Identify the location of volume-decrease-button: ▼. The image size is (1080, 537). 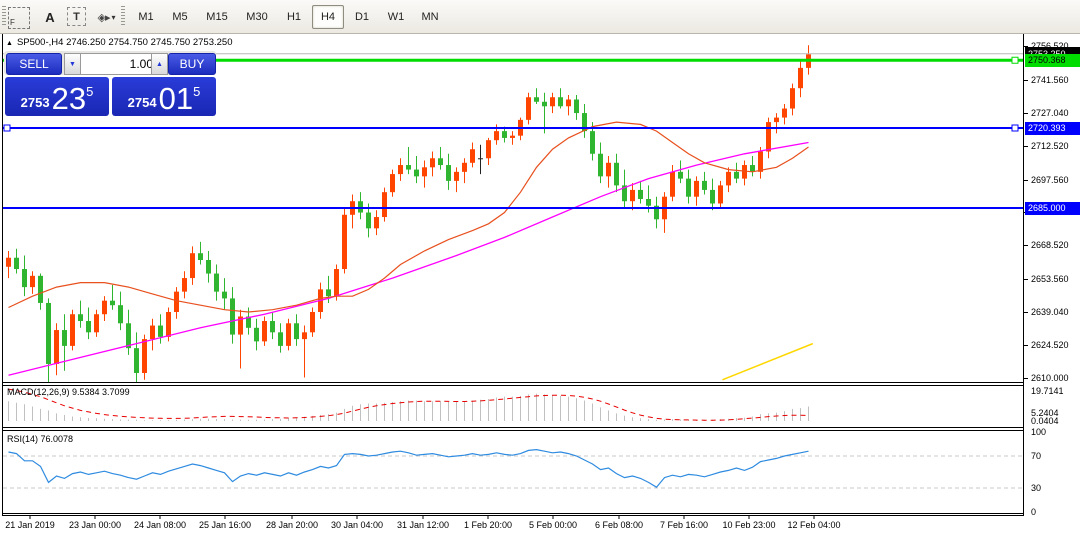
(72, 64).